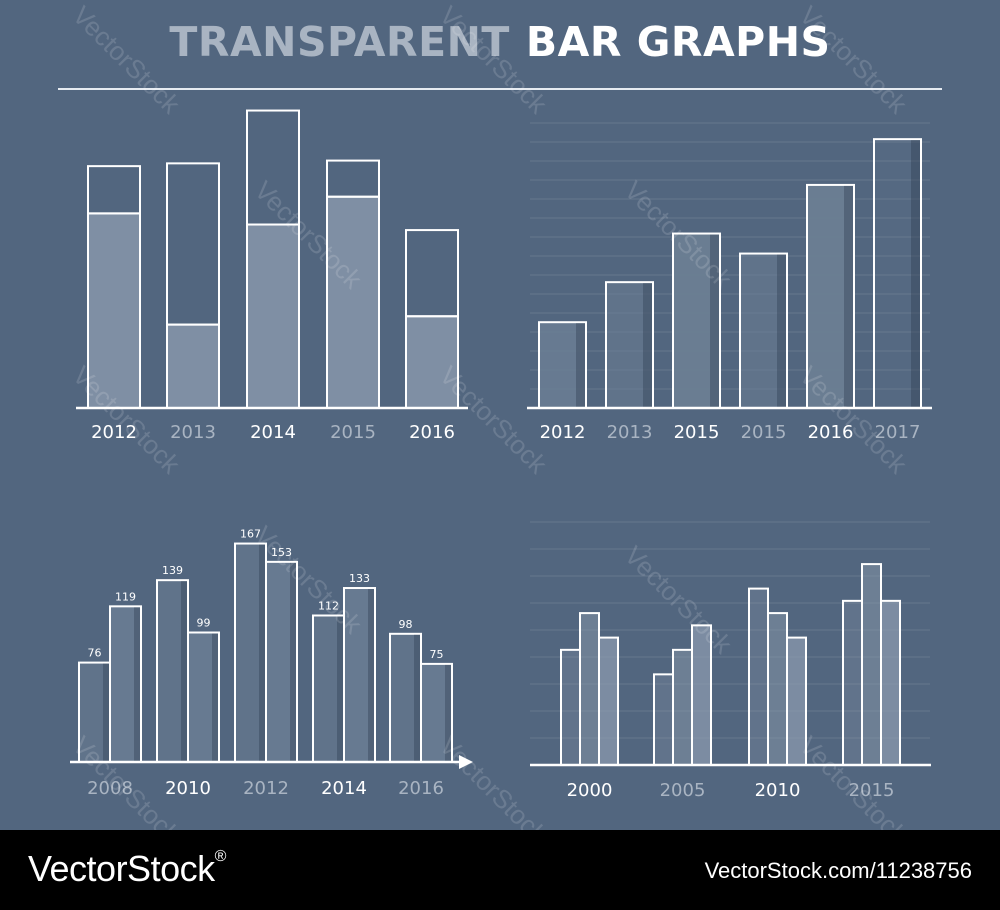 Image resolution: width=1000 pixels, height=910 pixels. I want to click on c1-tick-label: 2012, so click(114, 432).